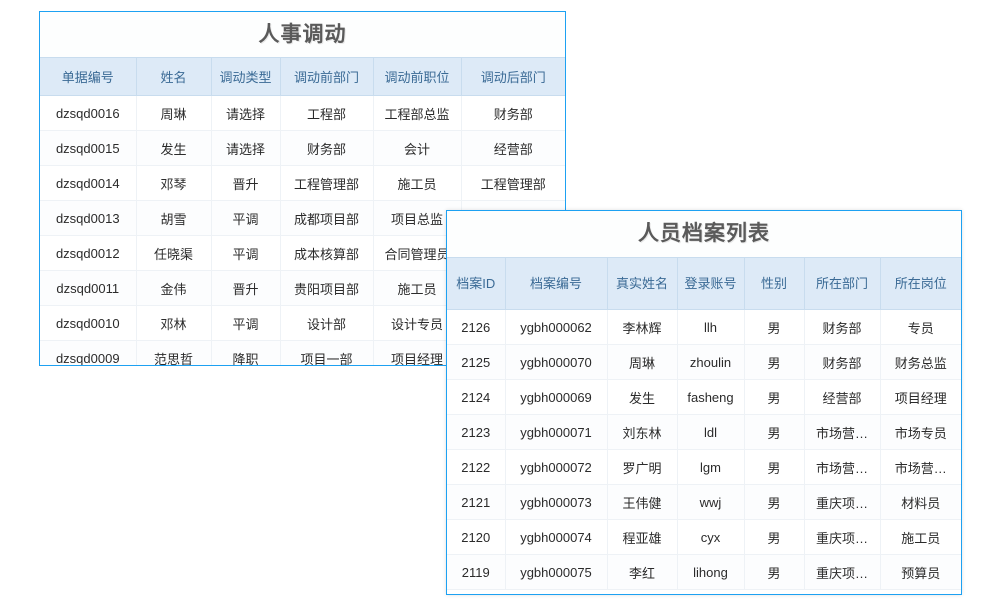 This screenshot has width=1000, height=600. Describe the element at coordinates (920, 572) in the screenshot. I see `cell-position: 预算员` at that location.